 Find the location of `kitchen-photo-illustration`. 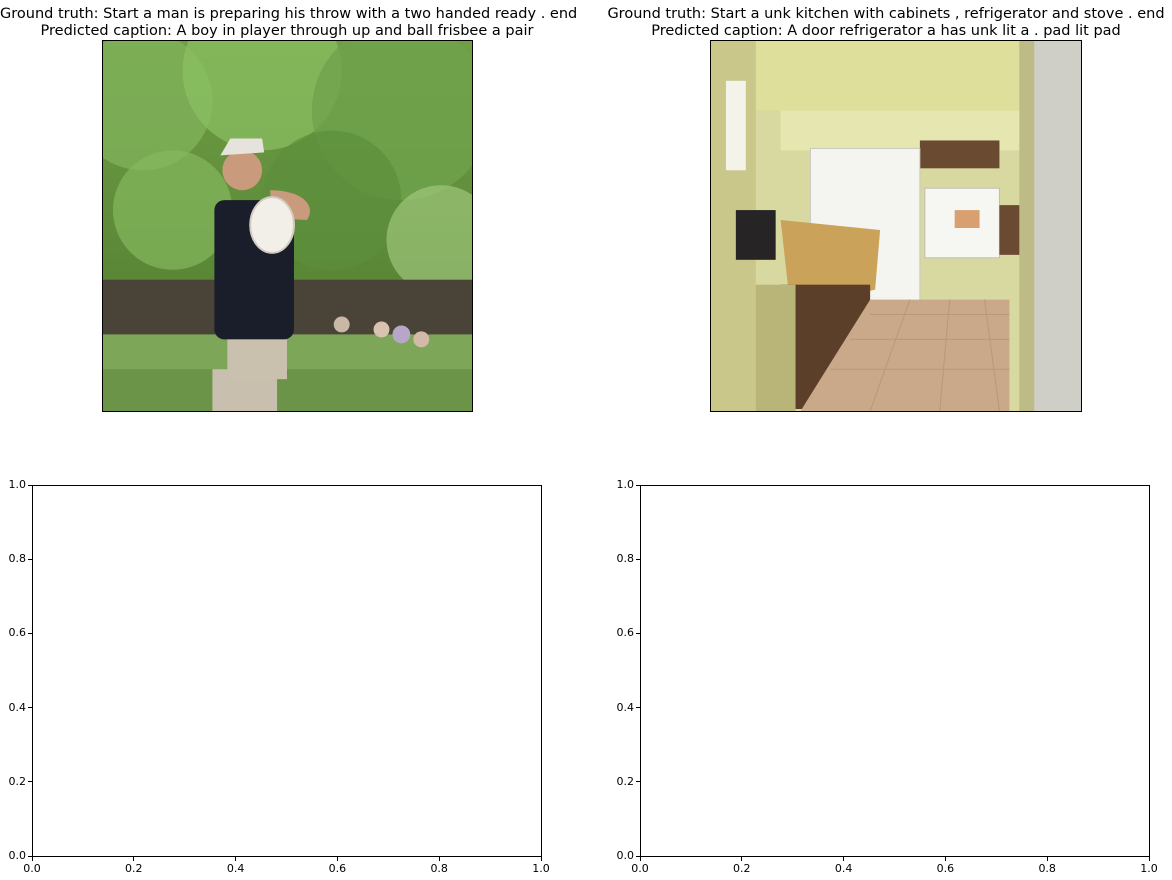

kitchen-photo-illustration is located at coordinates (896, 226).